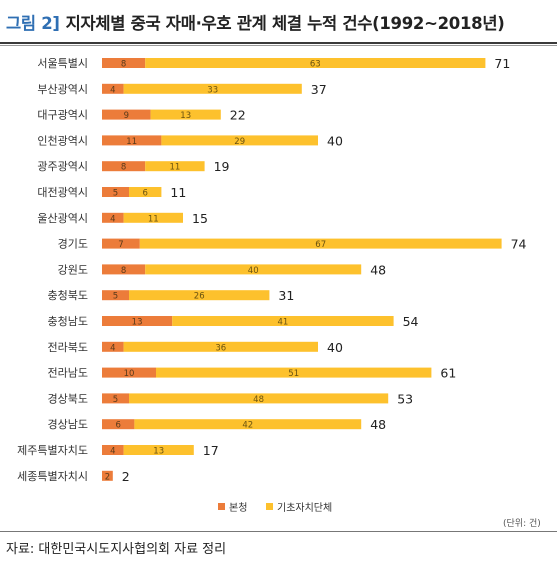 Image resolution: width=557 pixels, height=565 pixels. I want to click on total-label: 15, so click(200, 218).